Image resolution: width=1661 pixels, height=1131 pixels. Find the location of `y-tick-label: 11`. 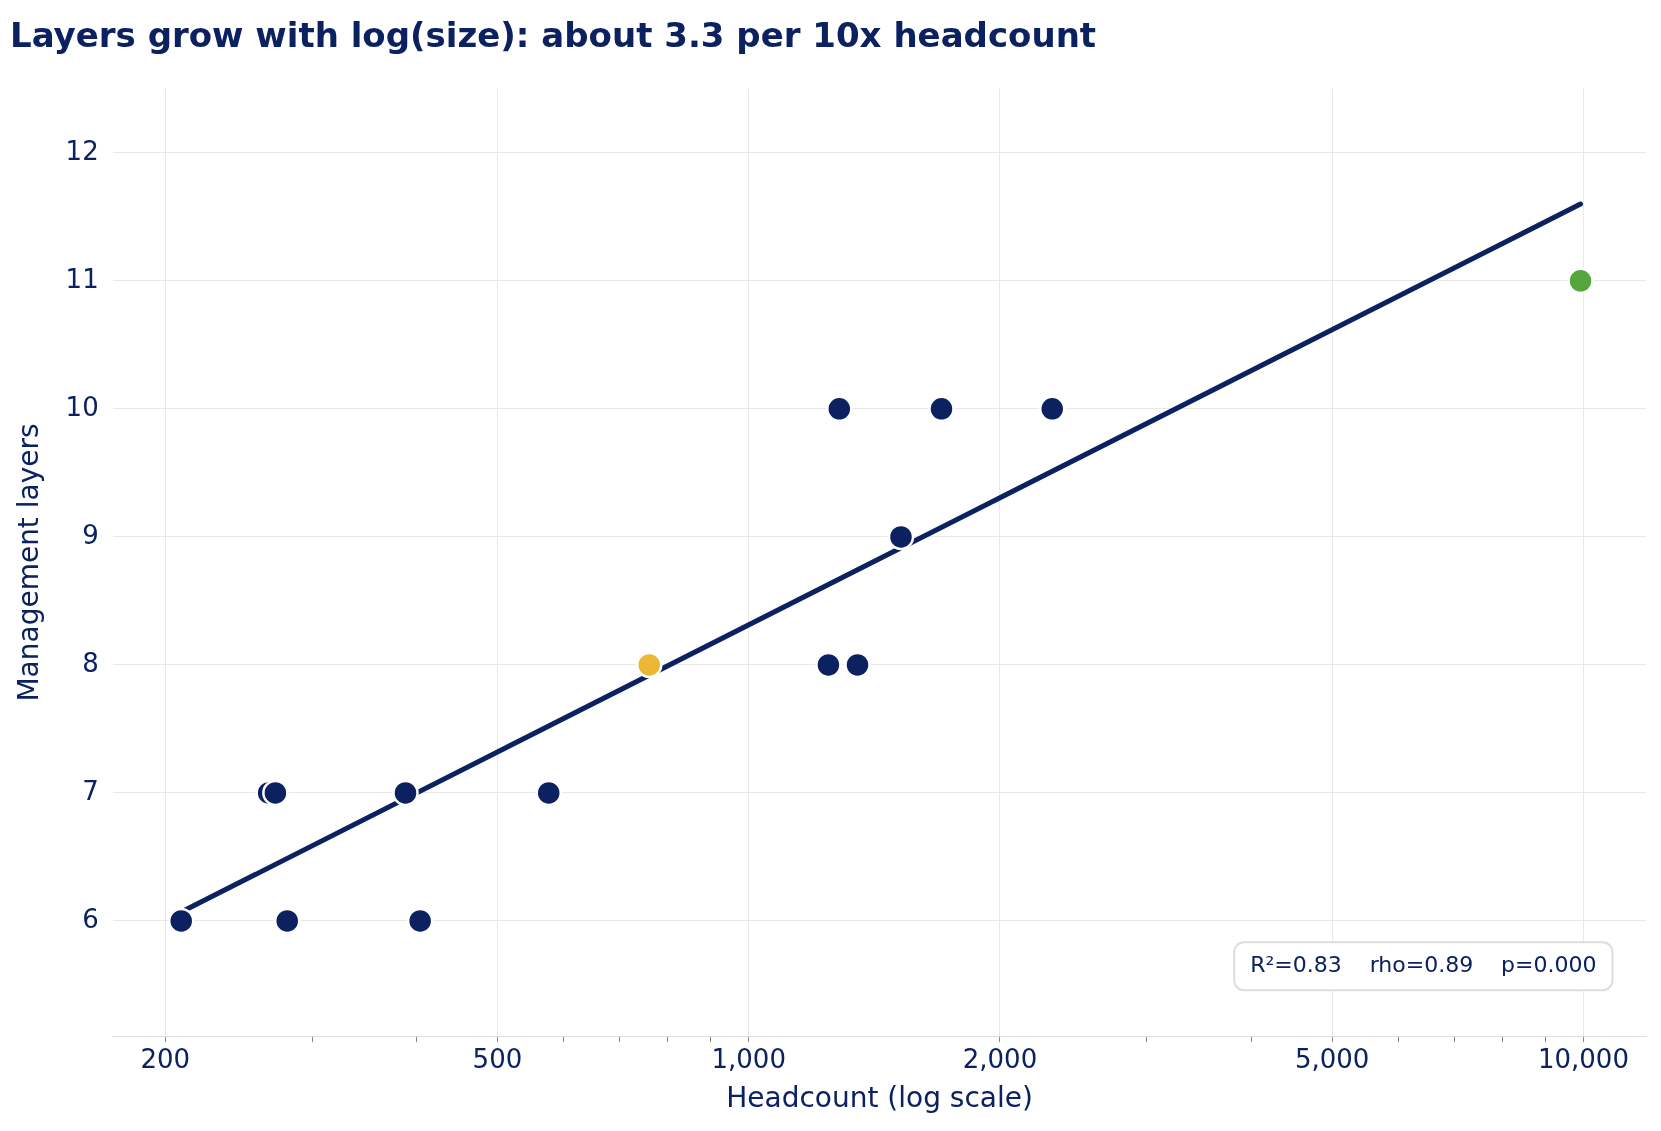

y-tick-label: 11 is located at coordinates (82, 278).